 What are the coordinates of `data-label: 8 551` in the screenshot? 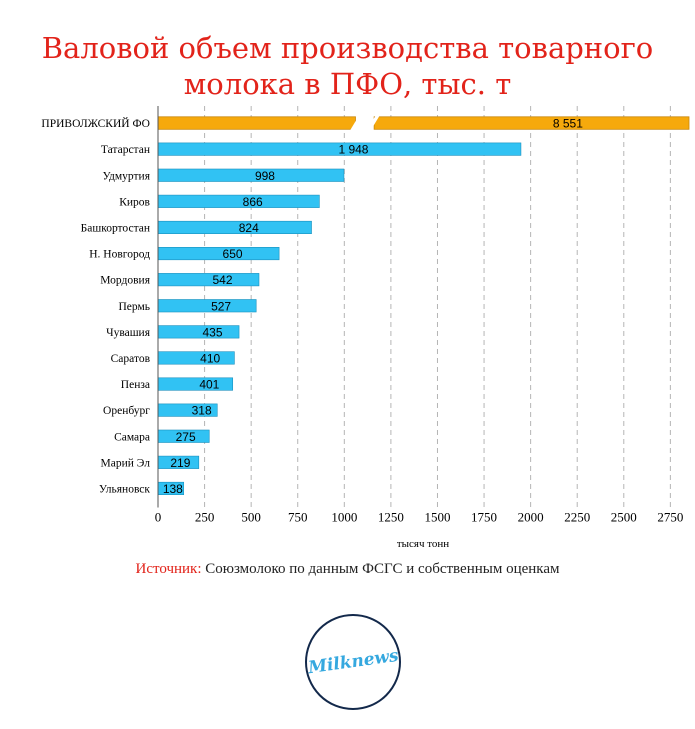 It's located at (568, 124).